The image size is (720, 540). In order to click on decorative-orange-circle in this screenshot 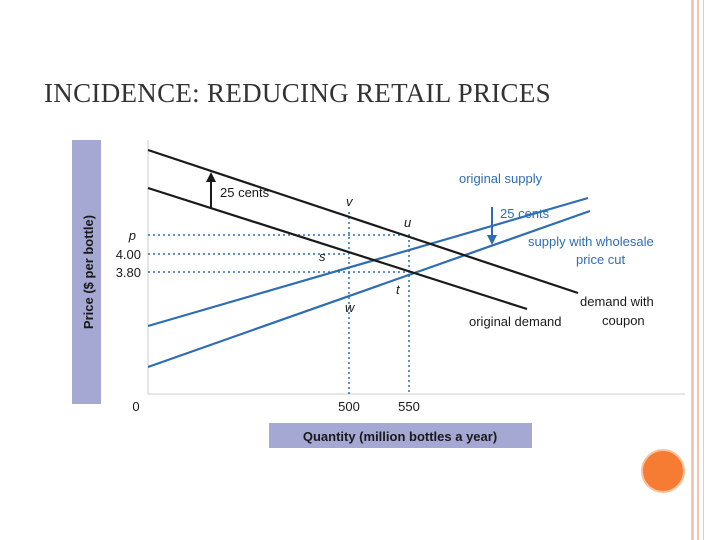, I will do `click(663, 471)`.